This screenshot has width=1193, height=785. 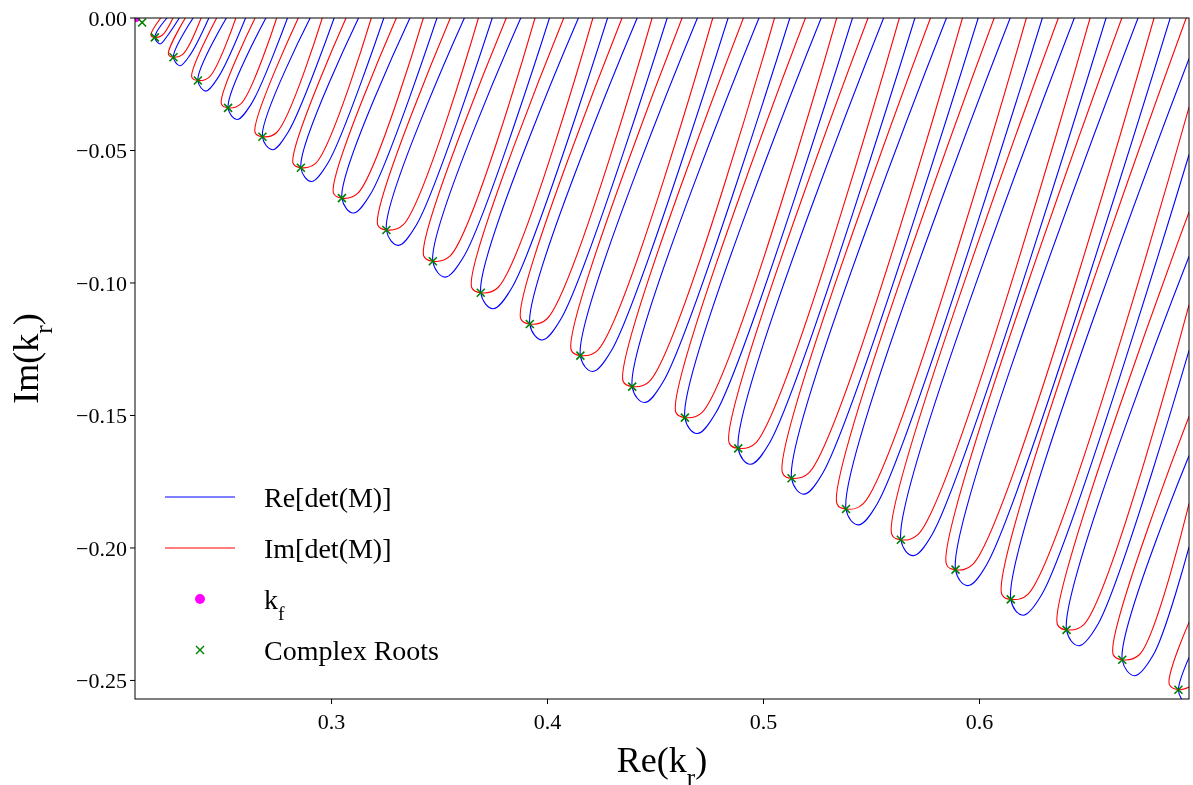 What do you see at coordinates (107, 18) in the screenshot?
I see `y-tick-label: 0.00` at bounding box center [107, 18].